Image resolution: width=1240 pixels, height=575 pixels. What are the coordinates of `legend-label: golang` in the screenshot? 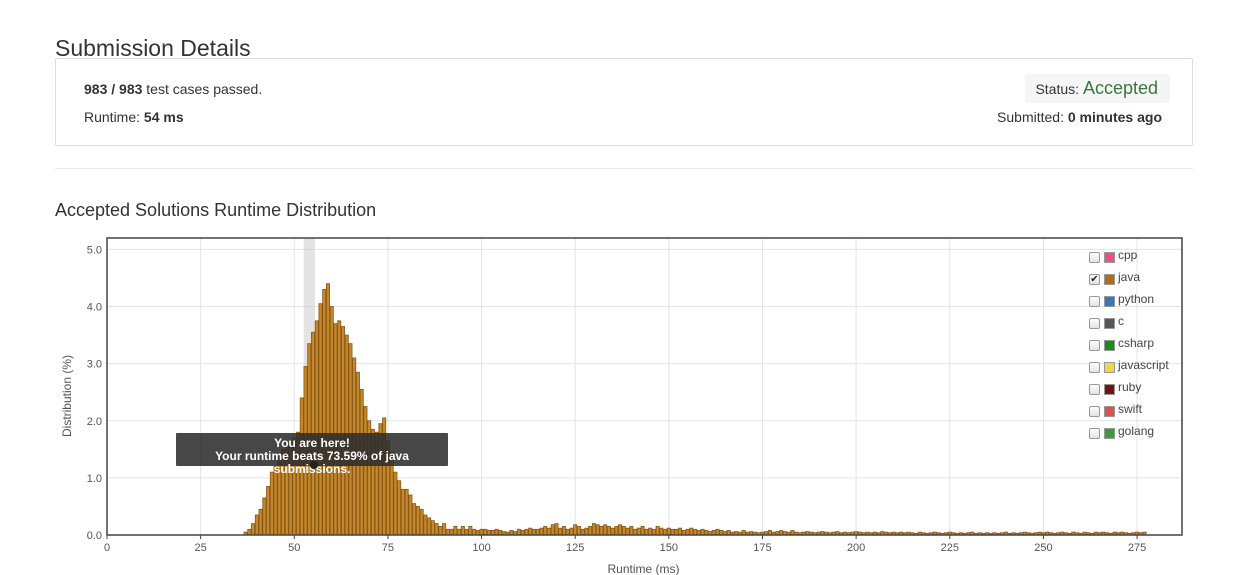 It's located at (1136, 431).